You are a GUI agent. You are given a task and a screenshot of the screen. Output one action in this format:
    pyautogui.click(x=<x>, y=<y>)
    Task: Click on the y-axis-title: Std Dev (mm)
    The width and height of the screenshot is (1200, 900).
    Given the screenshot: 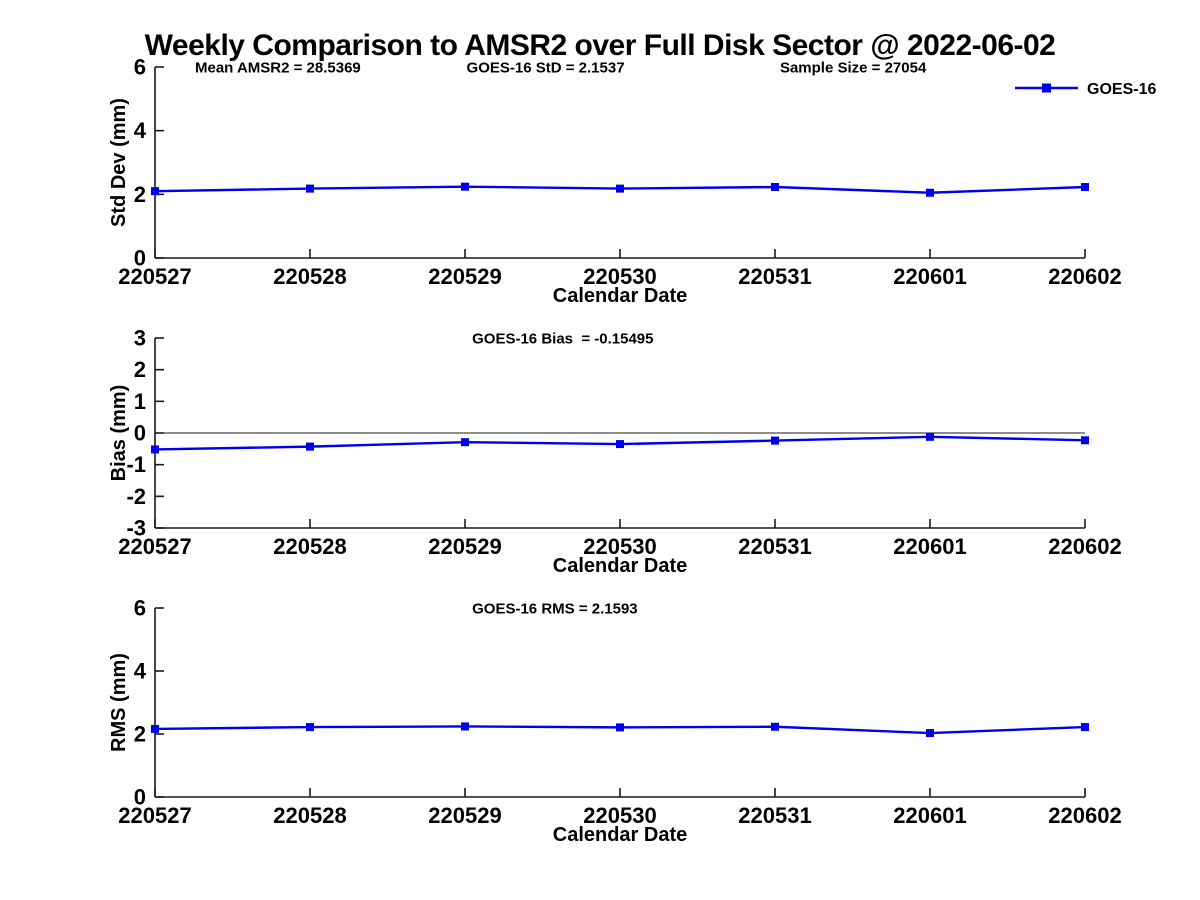 What is the action you would take?
    pyautogui.click(x=119, y=162)
    